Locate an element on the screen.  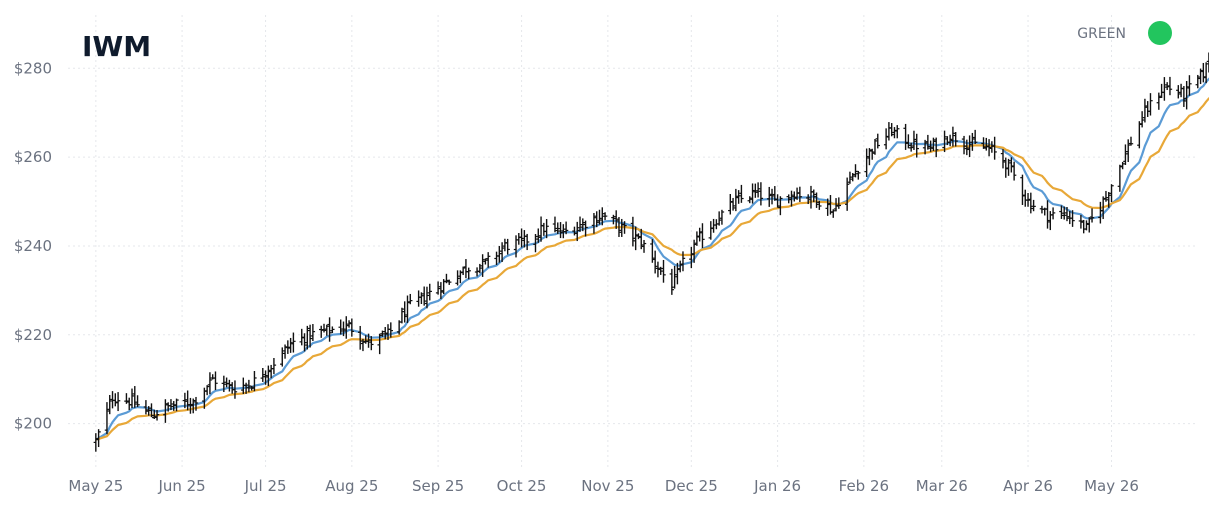
y-tick-label: $260 is located at coordinates (33, 157).